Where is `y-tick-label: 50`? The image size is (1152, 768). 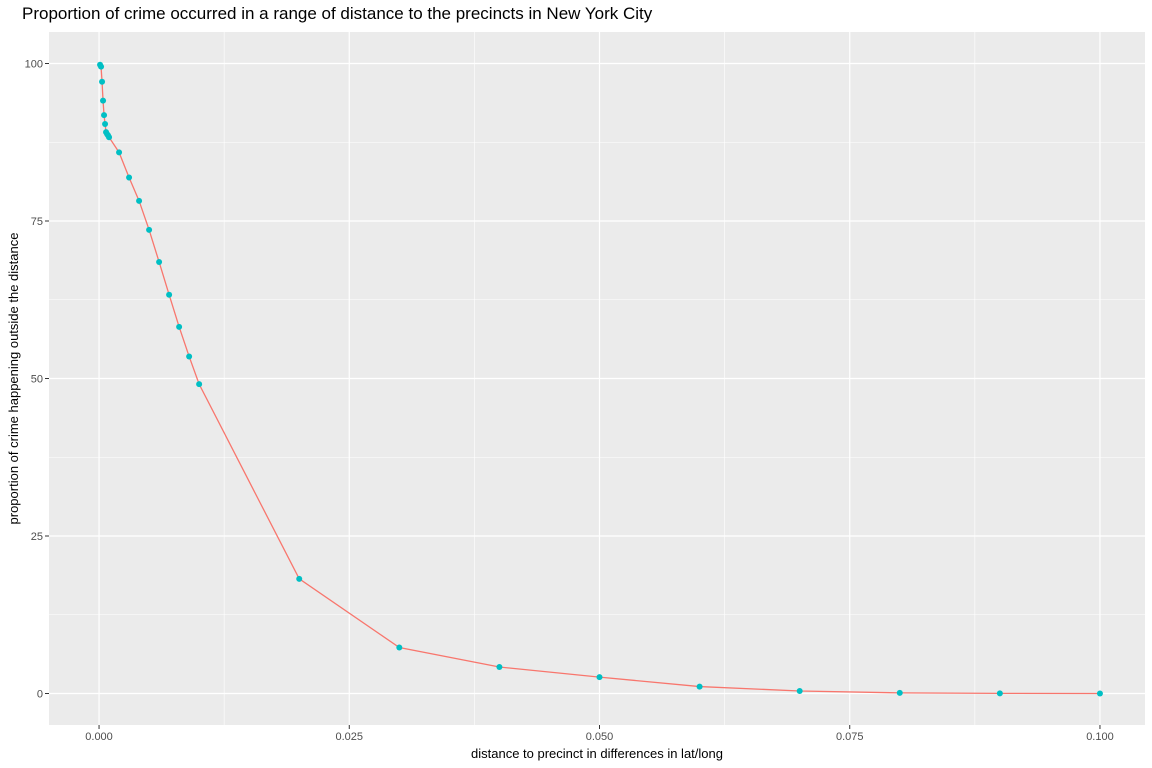
y-tick-label: 50 is located at coordinates (37, 380).